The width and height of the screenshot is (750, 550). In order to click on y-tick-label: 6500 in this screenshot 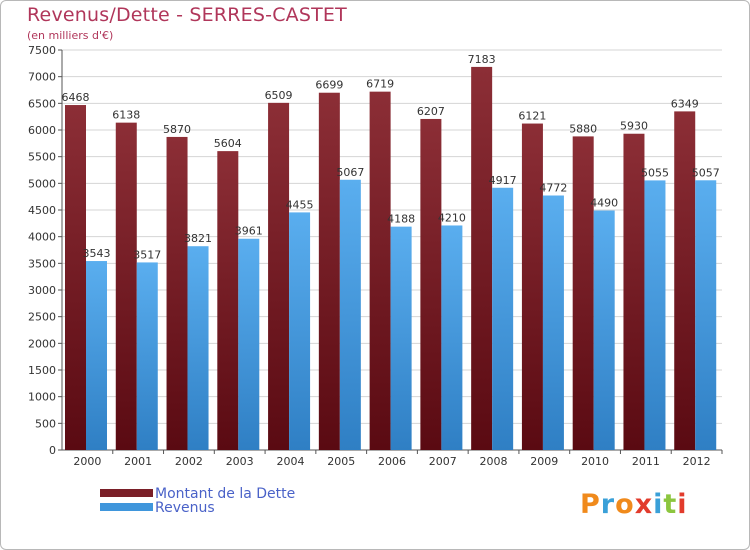, I will do `click(42, 103)`.